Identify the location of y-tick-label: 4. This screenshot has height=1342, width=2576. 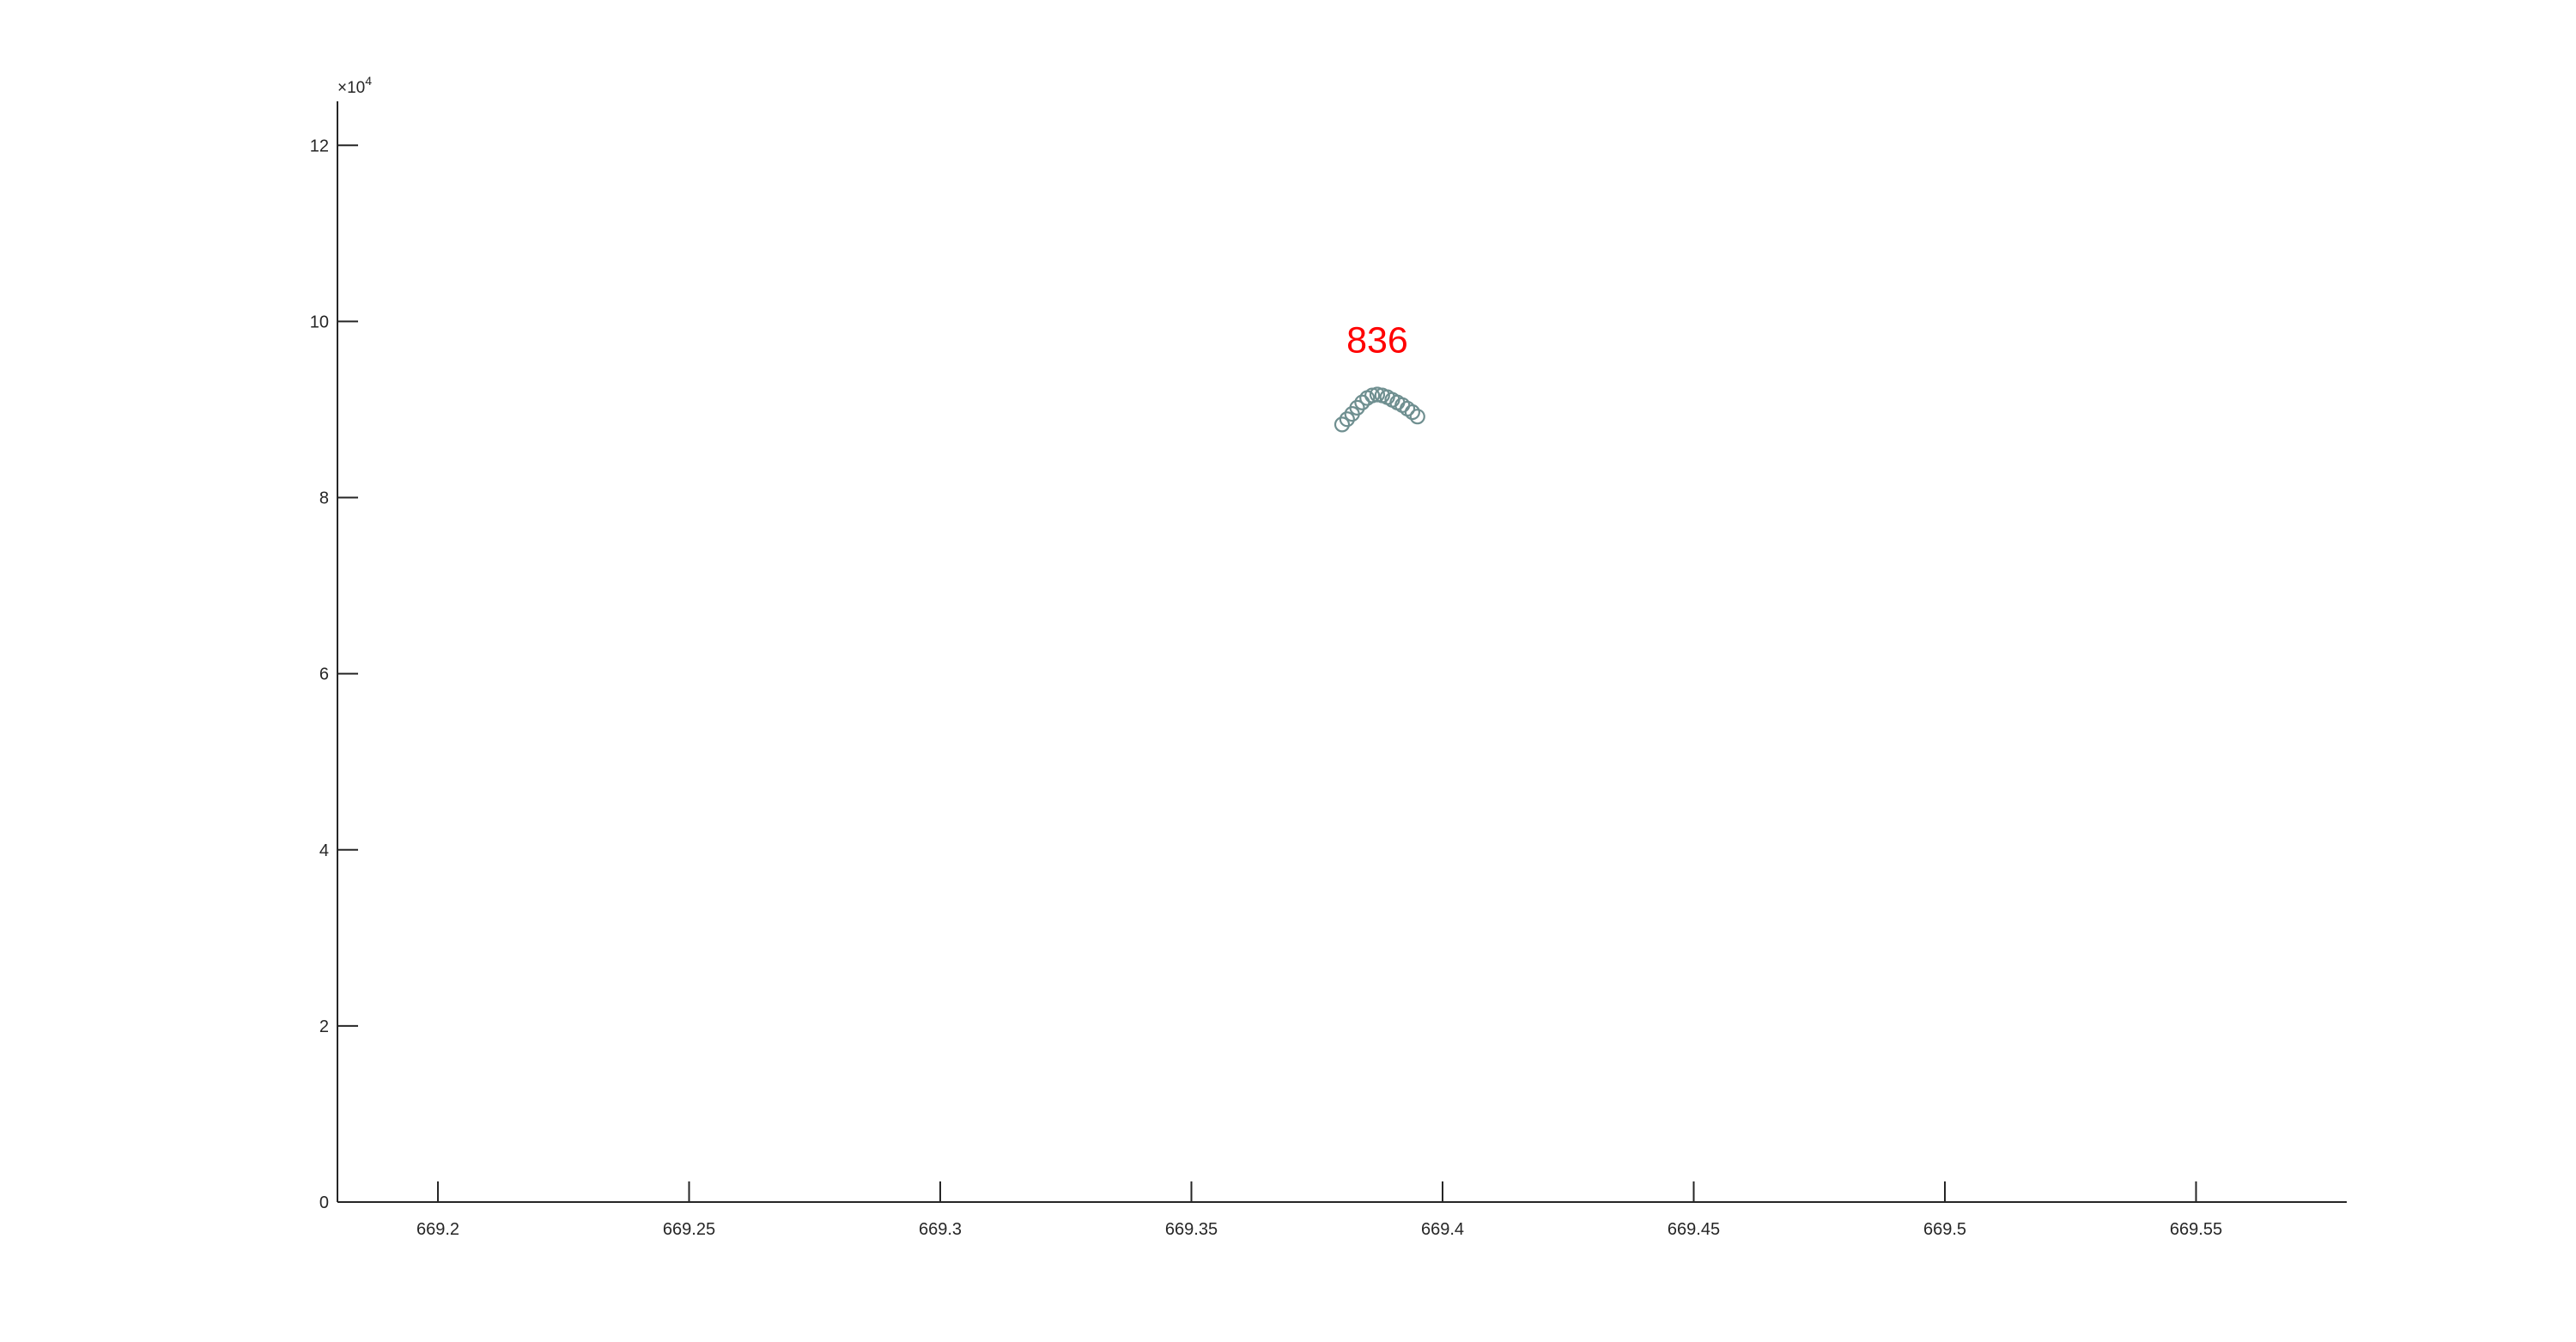
(324, 850).